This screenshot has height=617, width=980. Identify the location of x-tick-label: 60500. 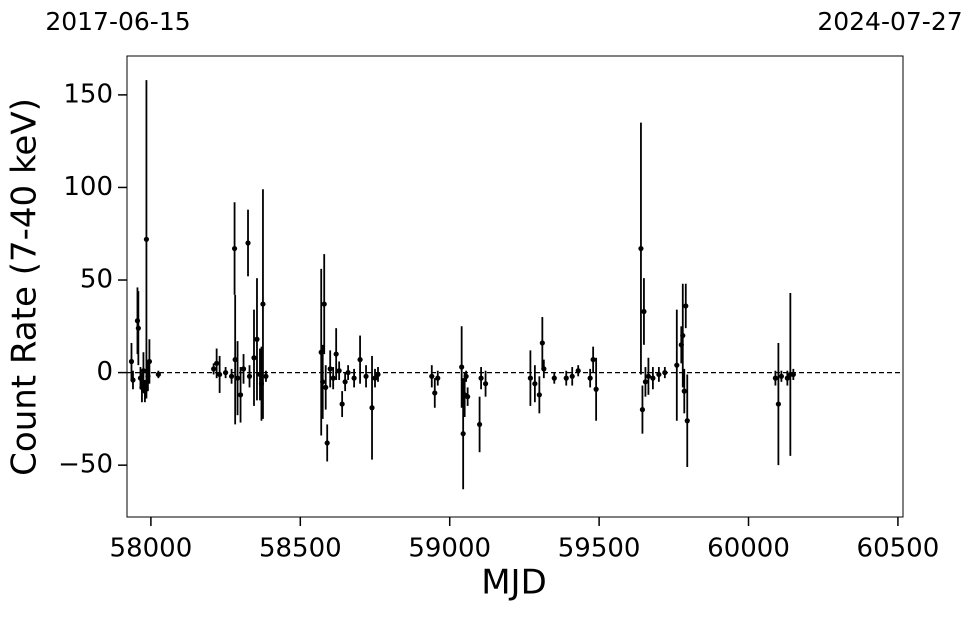
(898, 549).